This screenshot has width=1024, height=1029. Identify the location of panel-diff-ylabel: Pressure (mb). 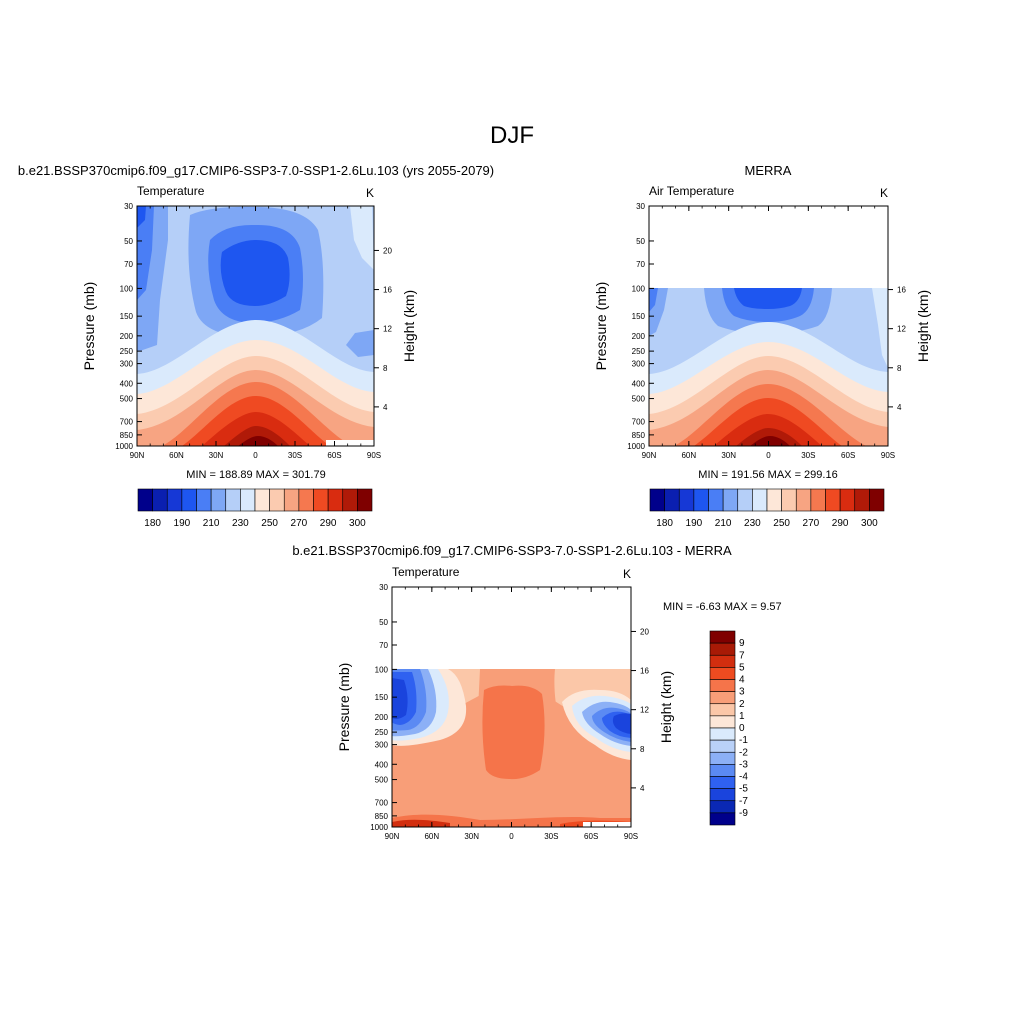
(344, 707).